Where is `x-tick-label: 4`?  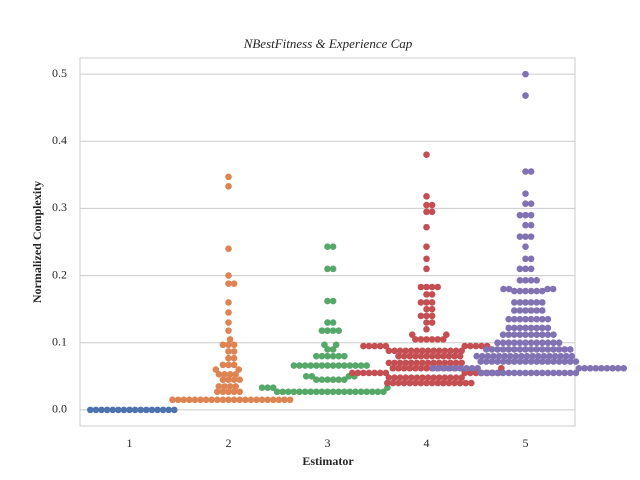
x-tick-label: 4 is located at coordinates (427, 443).